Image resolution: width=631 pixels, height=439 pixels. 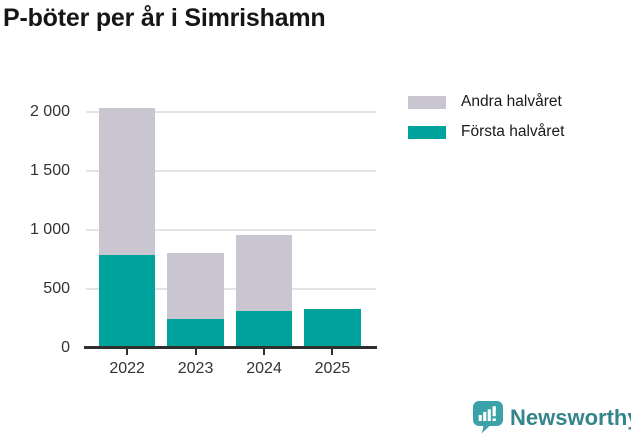 What do you see at coordinates (49, 229) in the screenshot?
I see `y-tick-label: 1 000` at bounding box center [49, 229].